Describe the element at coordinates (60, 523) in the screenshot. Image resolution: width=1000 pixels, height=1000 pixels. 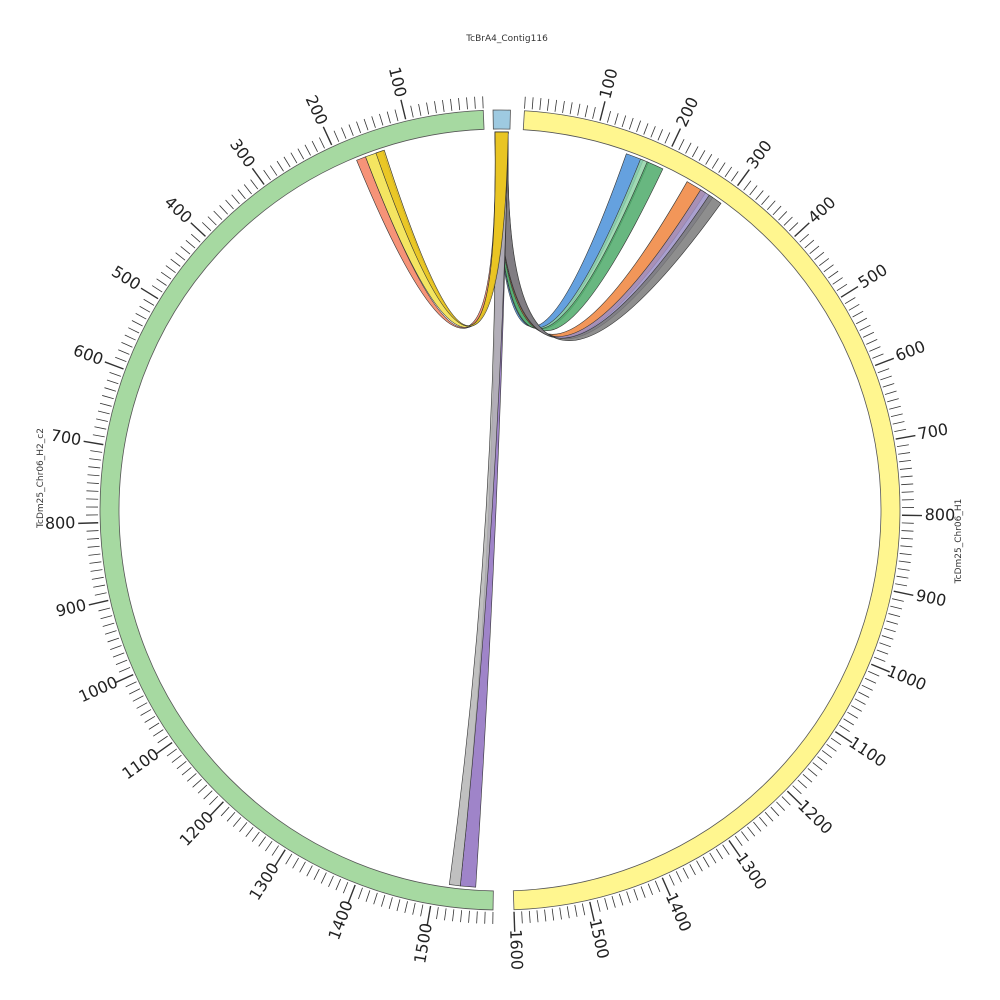
I see `tick-label: 800` at that location.